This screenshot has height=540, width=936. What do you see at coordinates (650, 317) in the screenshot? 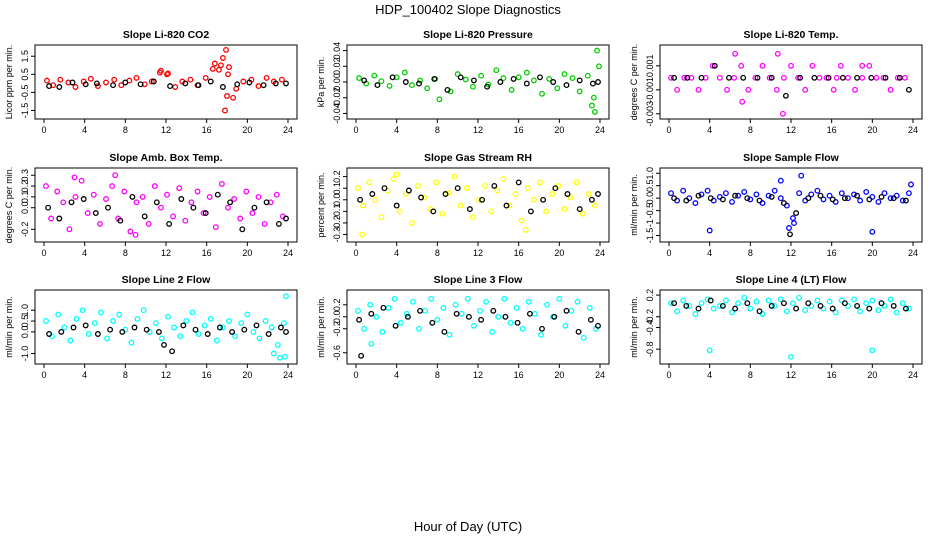
I see `y-tick-label: -0.2` at bounding box center [650, 317].